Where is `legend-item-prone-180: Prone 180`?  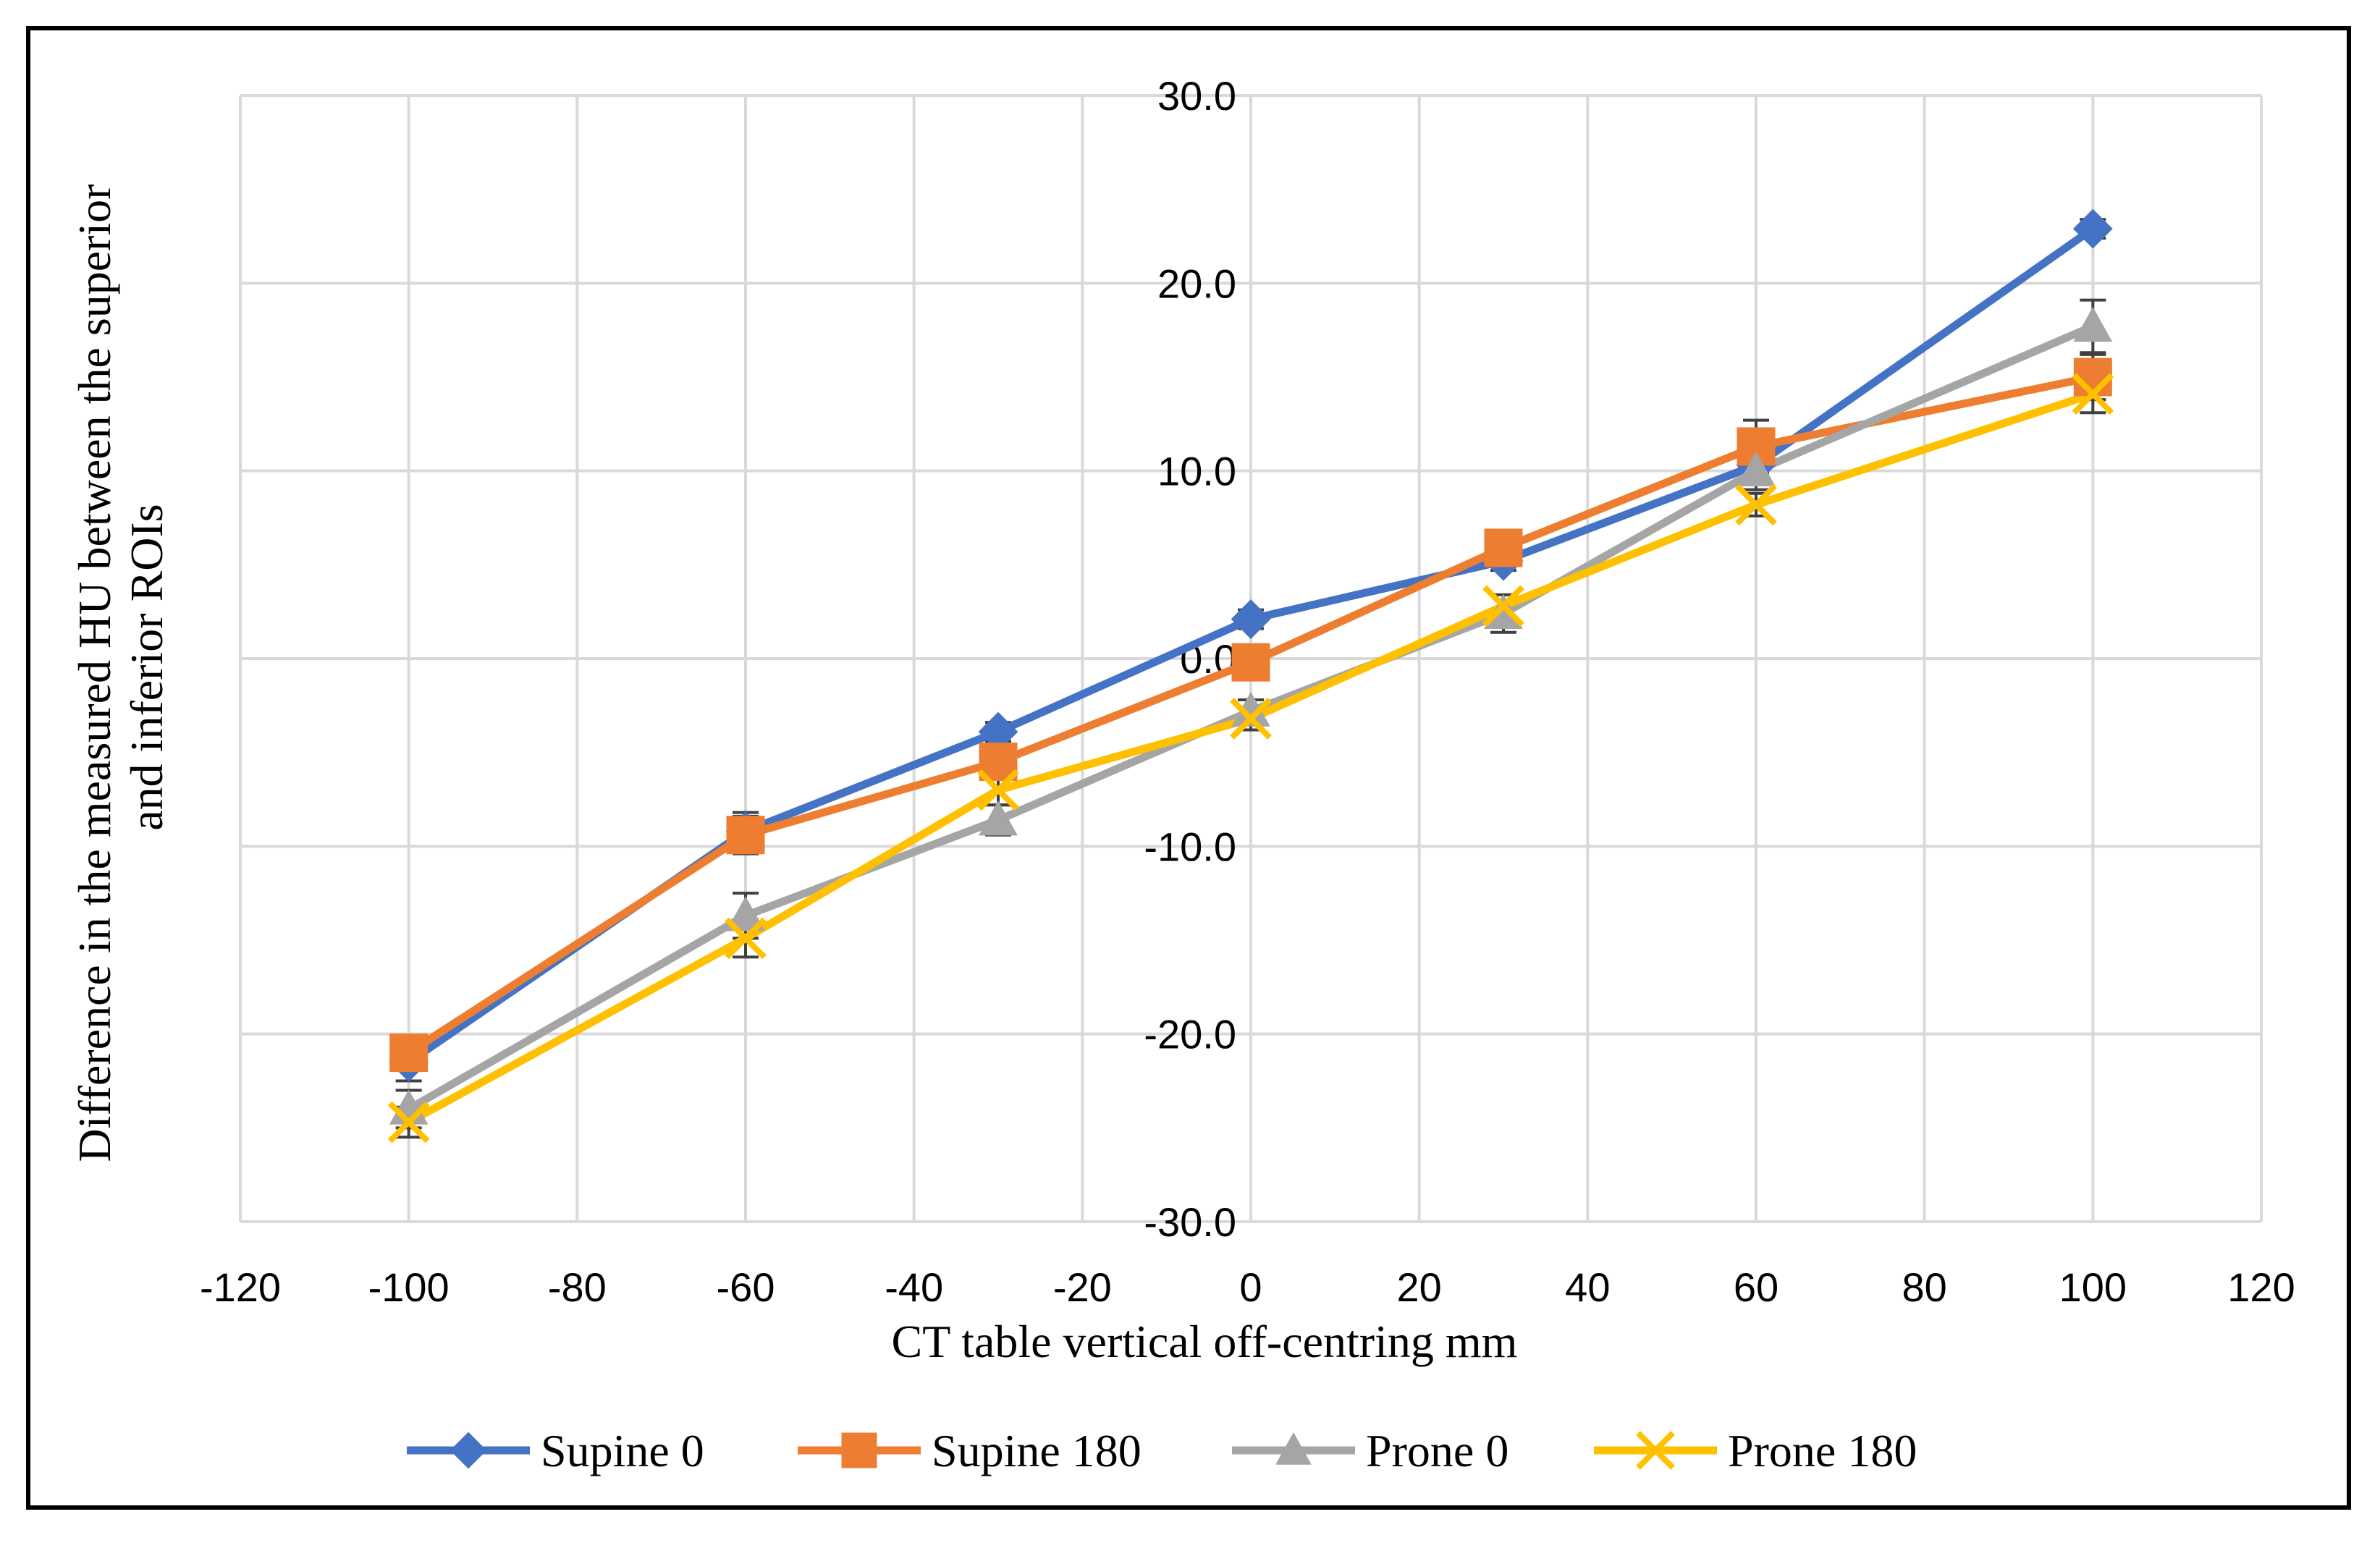
legend-item-prone-180: Prone 180 is located at coordinates (1755, 1450).